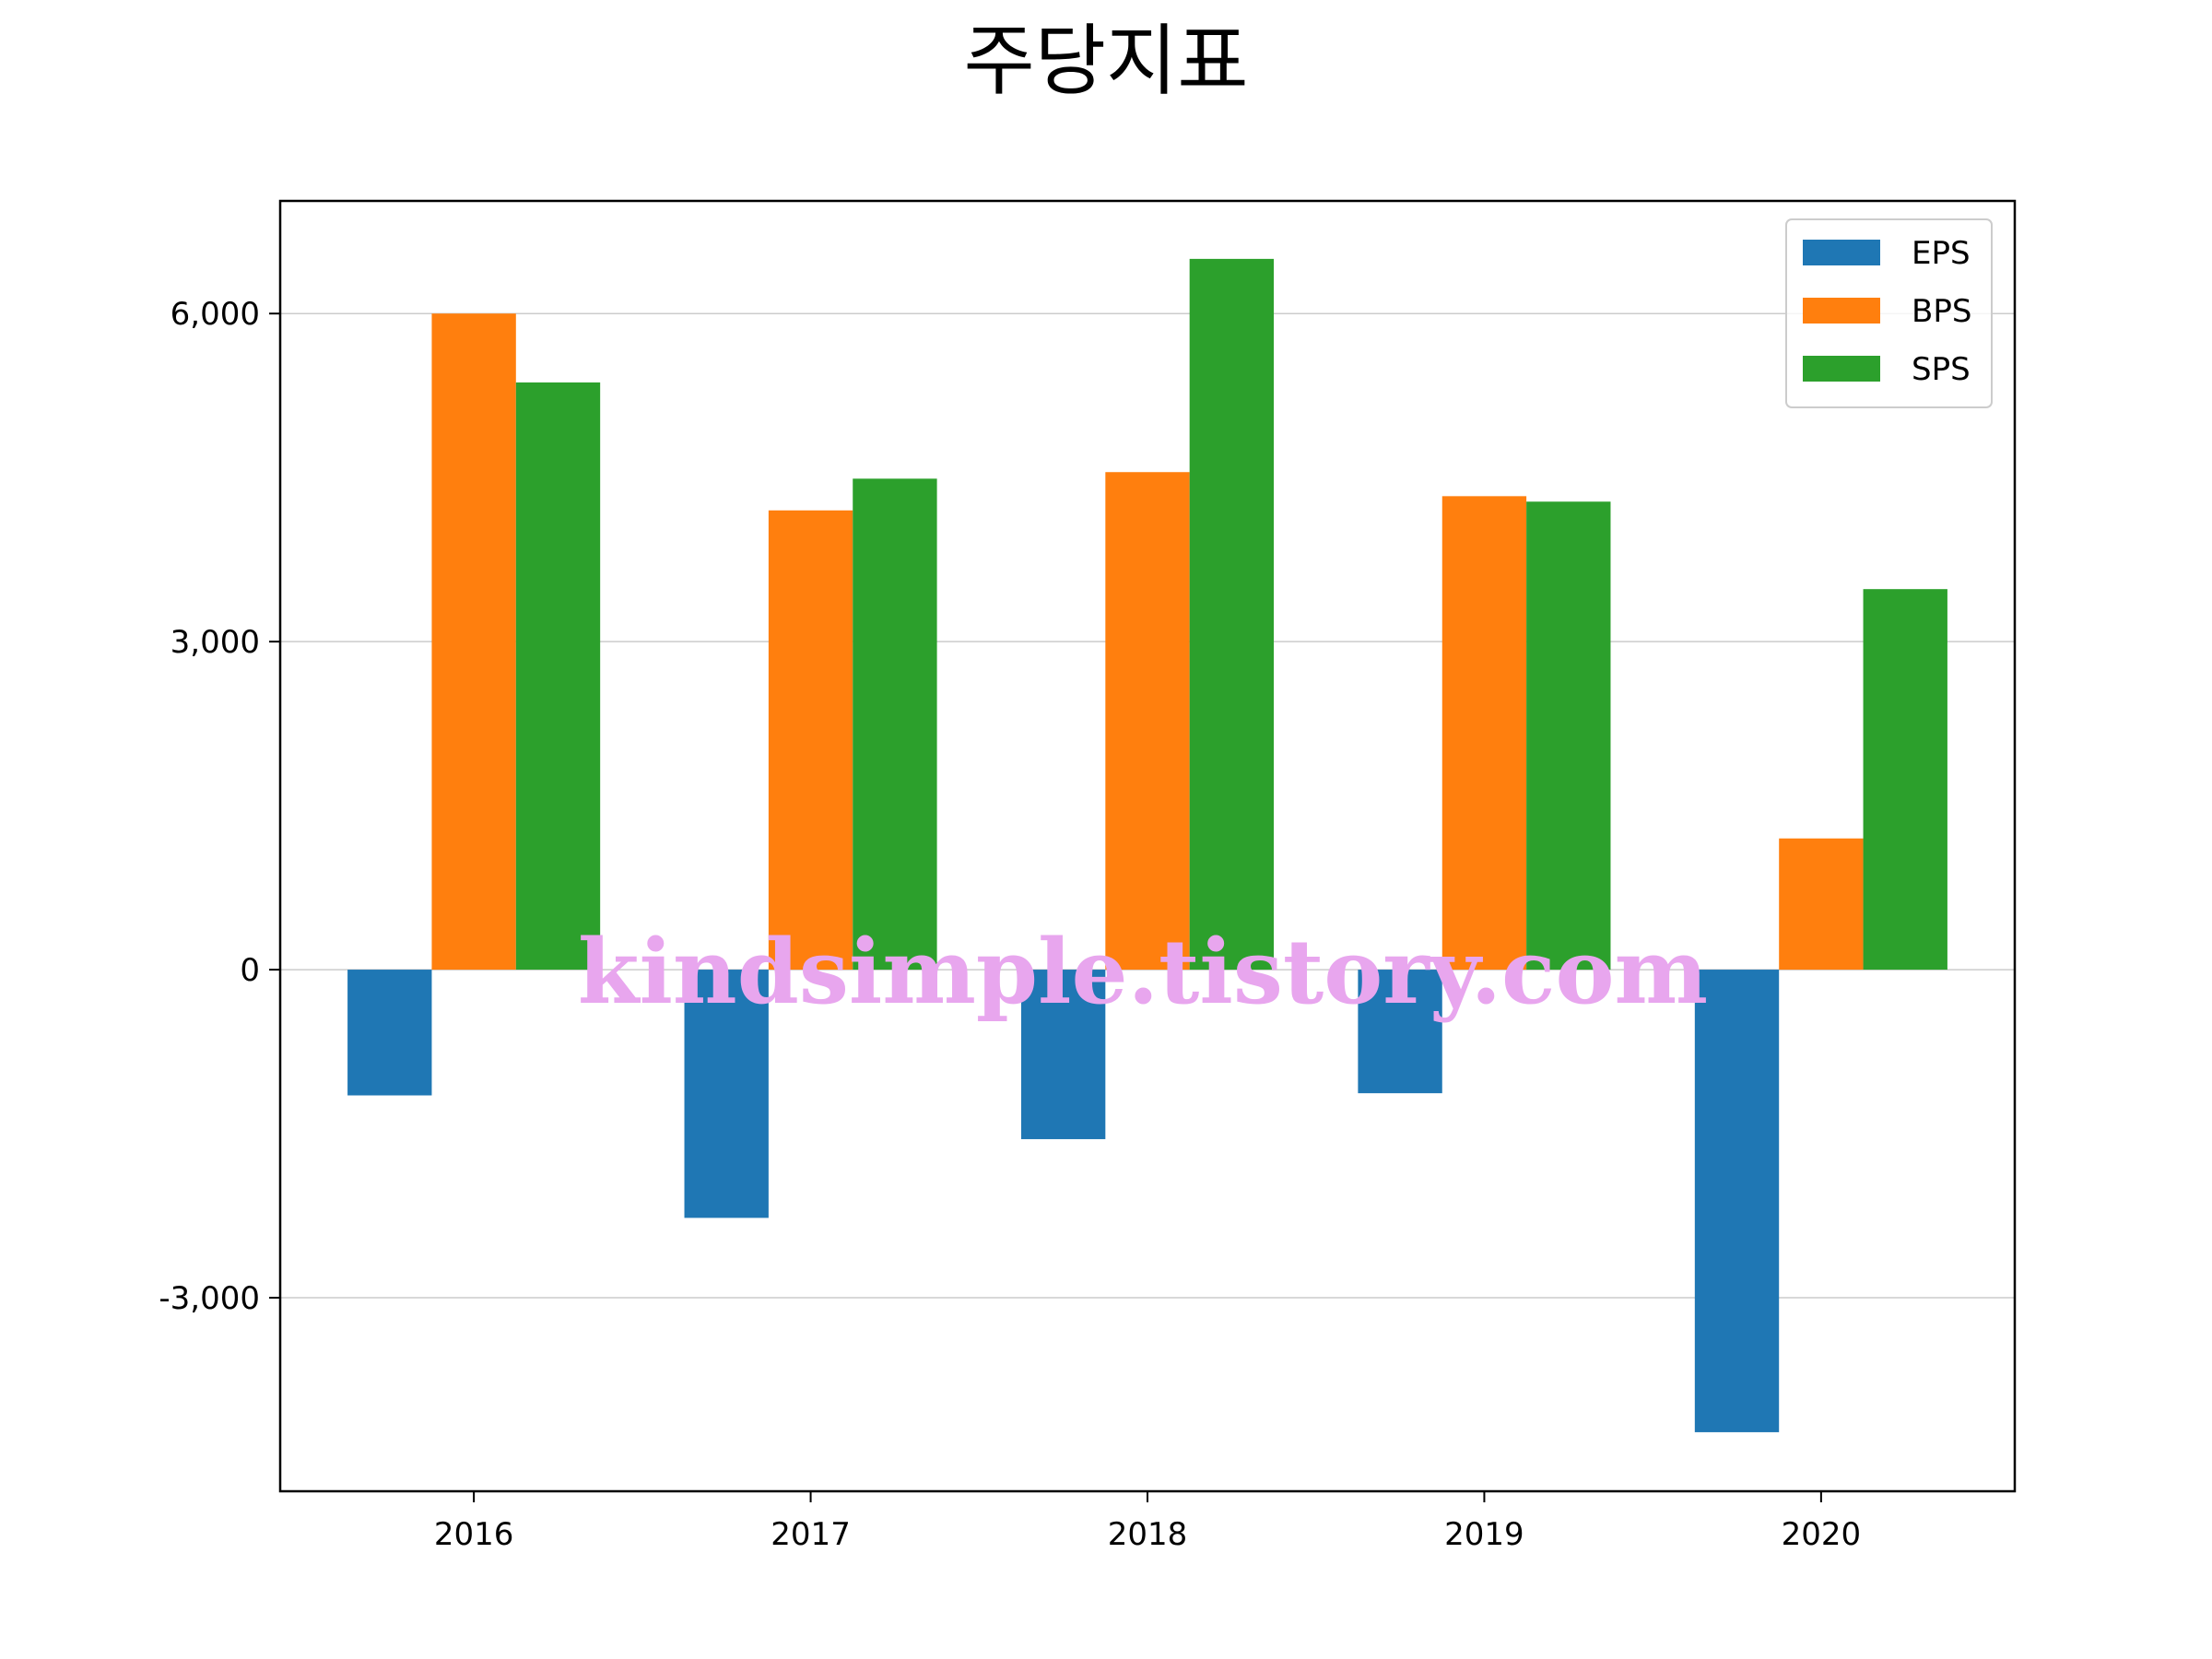 The width and height of the screenshot is (2212, 1659). I want to click on bar-eps-2019, so click(1400, 1032).